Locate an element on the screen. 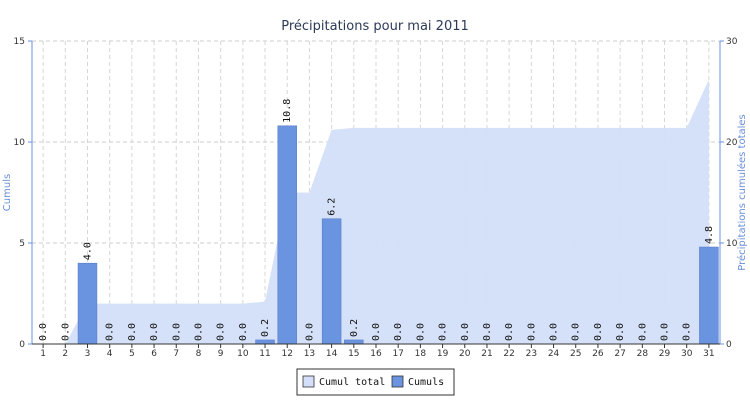  x-tick-label: 1 is located at coordinates (43, 354).